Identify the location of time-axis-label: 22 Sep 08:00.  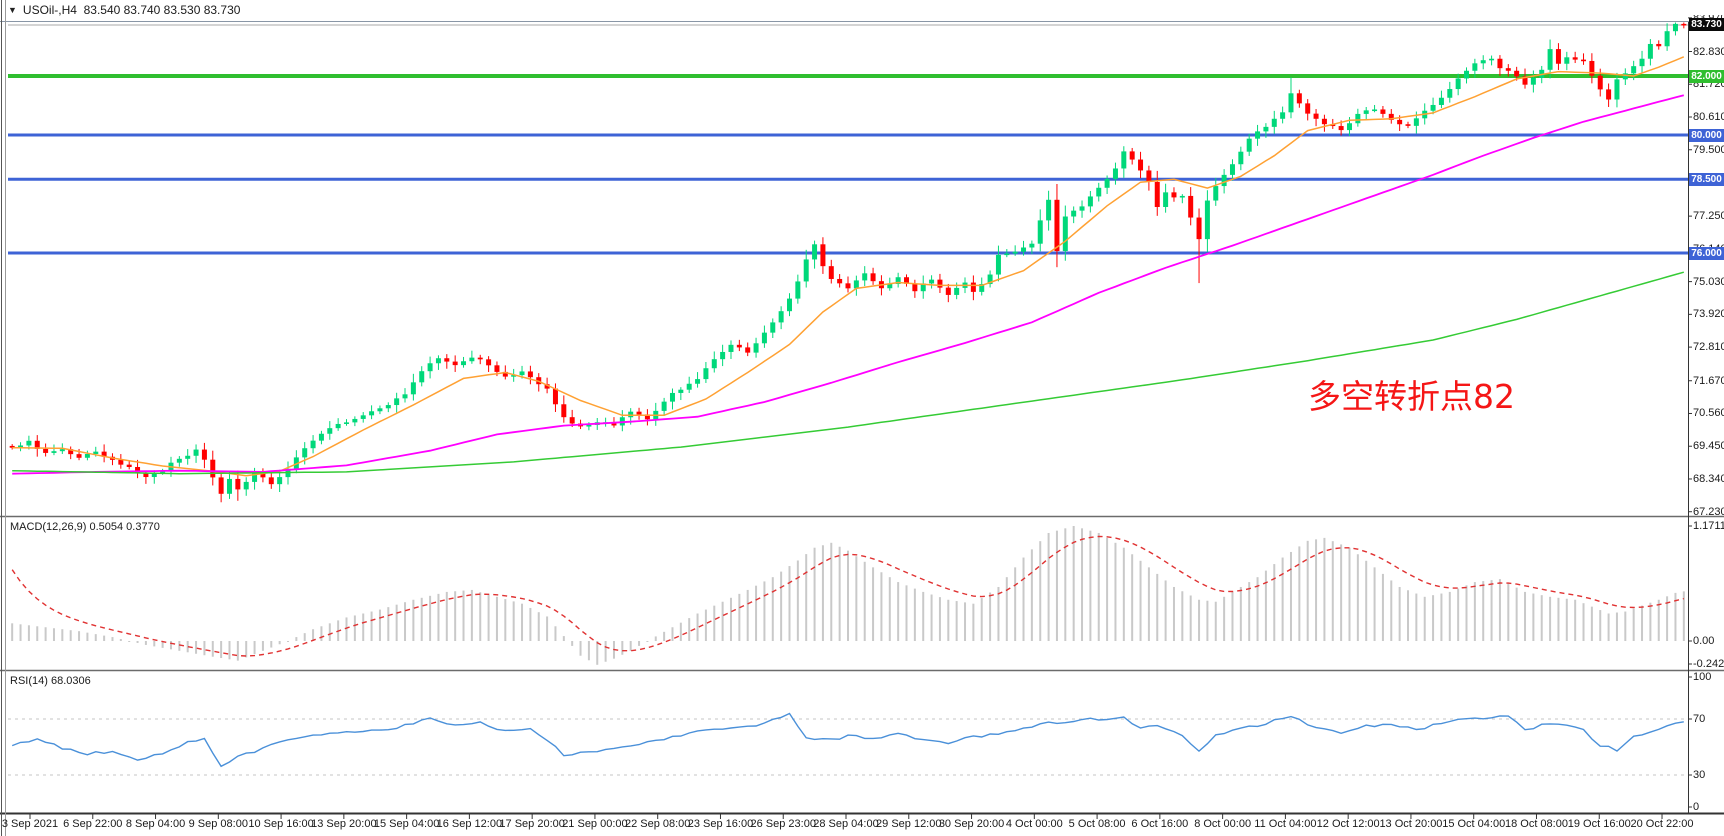
(657, 824).